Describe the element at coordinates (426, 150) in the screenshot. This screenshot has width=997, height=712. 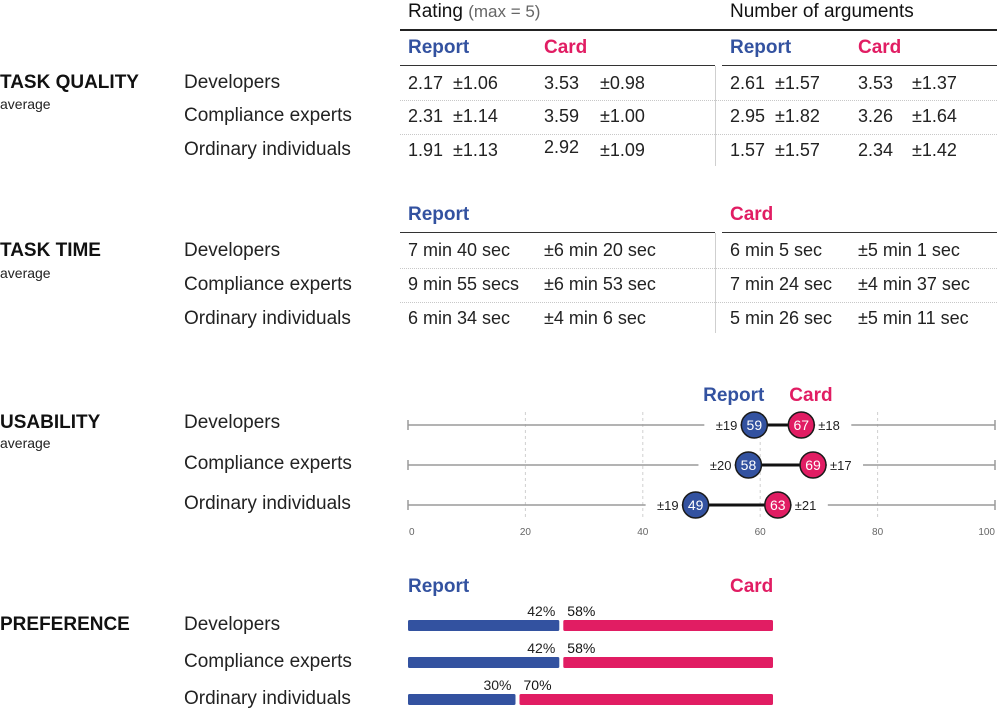
I see `quality-rating-report: 1.91` at that location.